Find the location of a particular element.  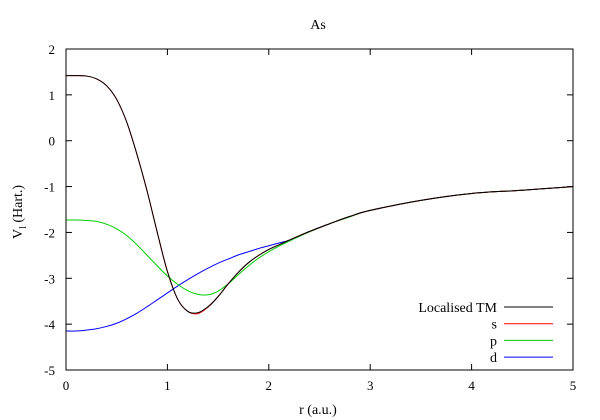

y-tick-label: -3 is located at coordinates (49, 278).